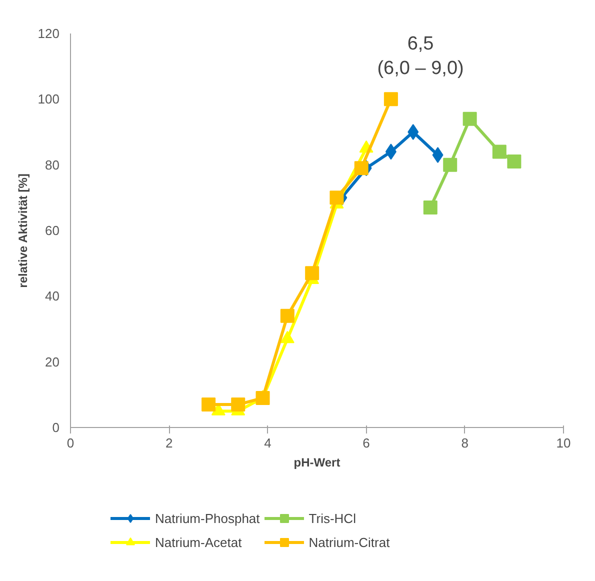  I want to click on x-tick-label: 2, so click(169, 443).